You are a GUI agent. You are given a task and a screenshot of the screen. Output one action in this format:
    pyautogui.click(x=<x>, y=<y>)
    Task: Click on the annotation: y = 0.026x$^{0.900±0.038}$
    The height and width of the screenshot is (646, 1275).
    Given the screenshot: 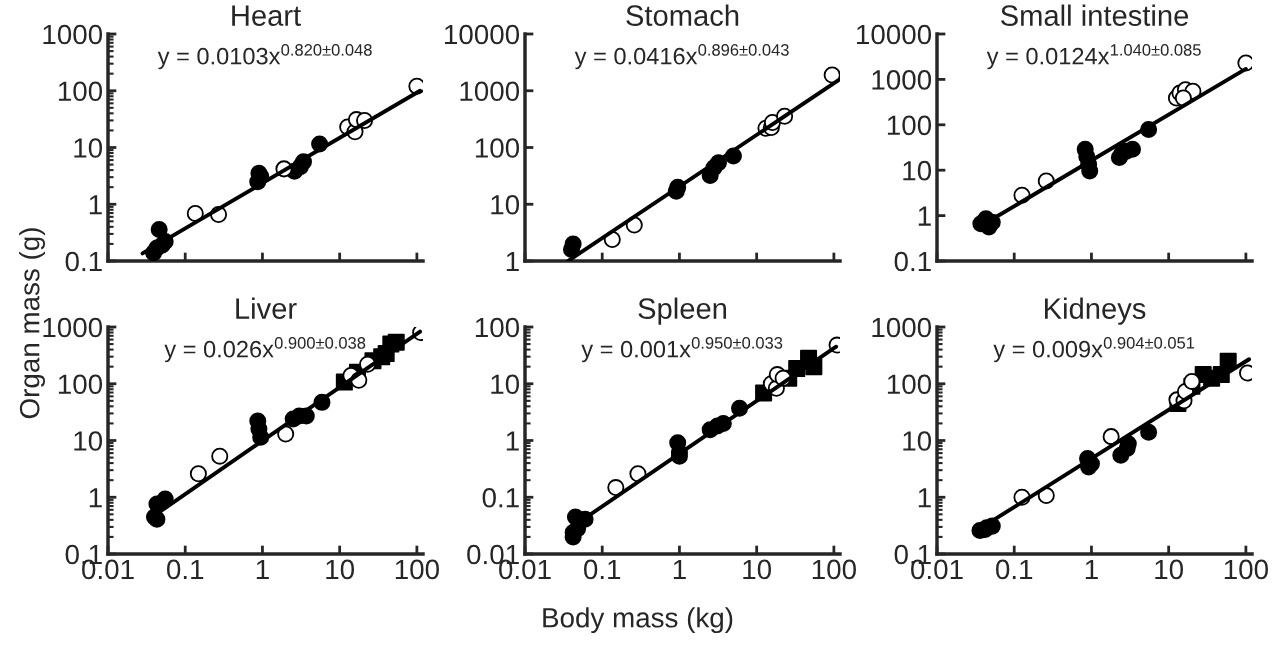 What is the action you would take?
    pyautogui.click(x=265, y=350)
    